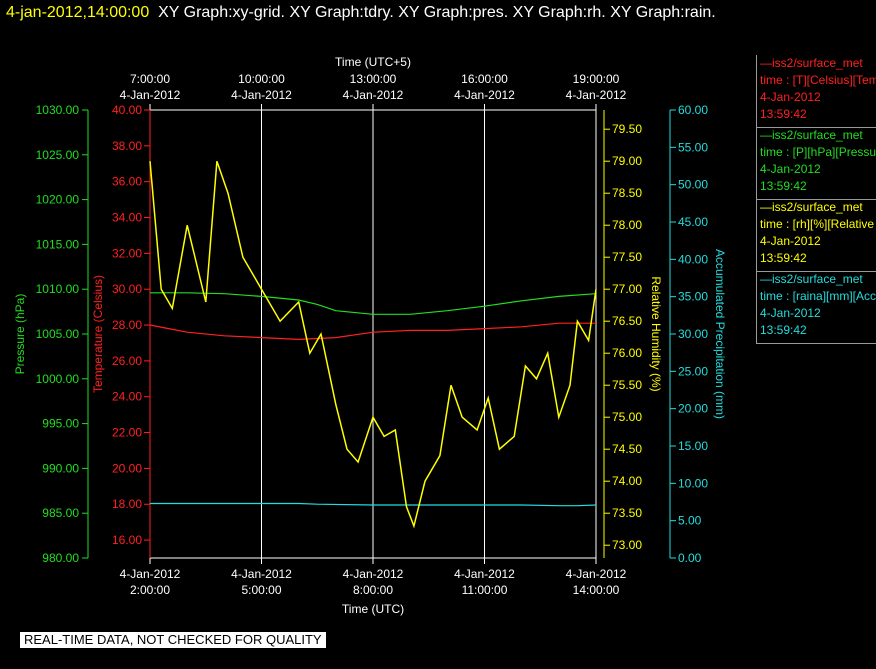  Describe the element at coordinates (127, 146) in the screenshot. I see `temperature-tick-label: 38.00` at that location.